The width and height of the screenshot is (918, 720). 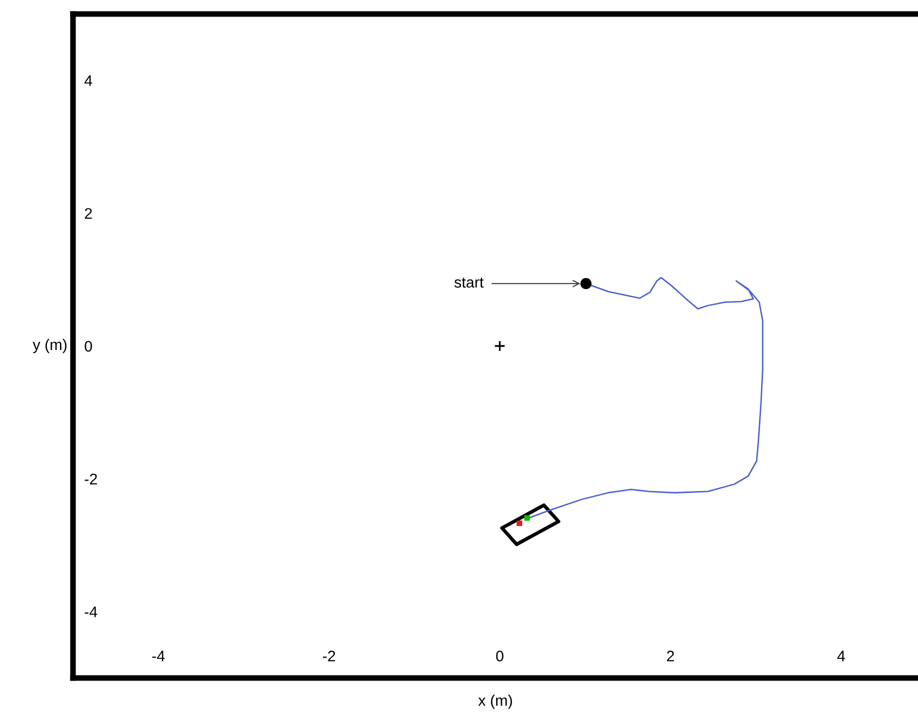 What do you see at coordinates (91, 612) in the screenshot?
I see `y-tick-label: -4` at bounding box center [91, 612].